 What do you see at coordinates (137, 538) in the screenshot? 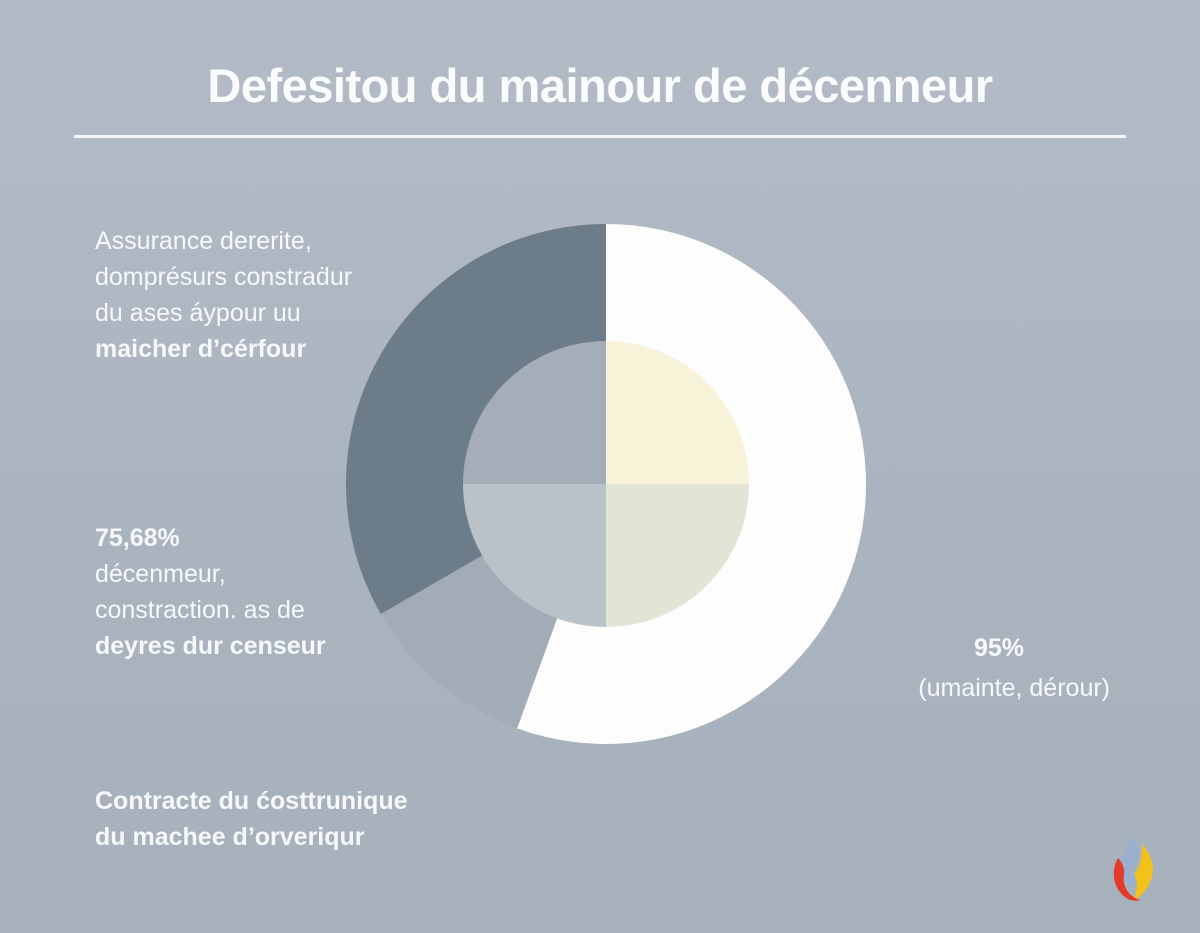
I see `annotation-mid-left-line: 75,68%` at bounding box center [137, 538].